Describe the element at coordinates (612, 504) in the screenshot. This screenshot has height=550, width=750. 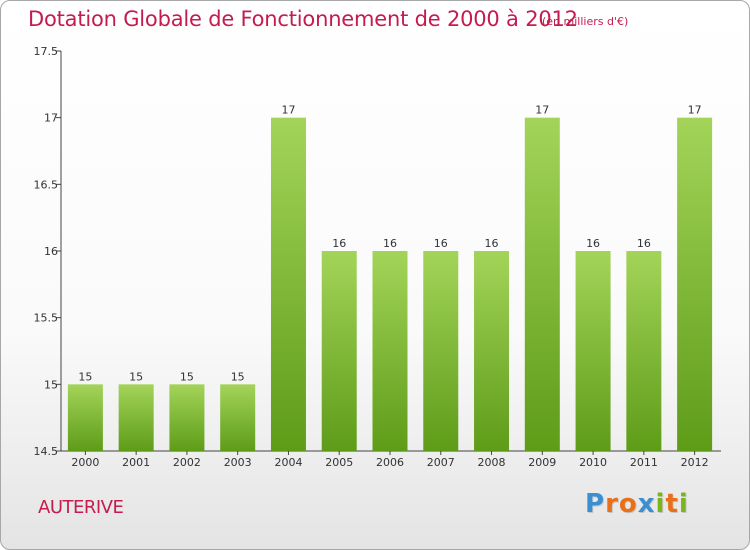
I see `logo-letter: r` at that location.